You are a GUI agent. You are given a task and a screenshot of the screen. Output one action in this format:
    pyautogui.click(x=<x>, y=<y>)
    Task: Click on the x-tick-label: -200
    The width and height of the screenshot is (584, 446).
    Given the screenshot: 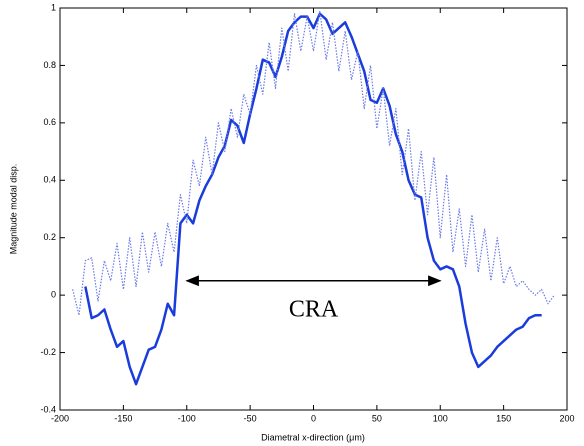 What is the action you would take?
    pyautogui.click(x=60, y=418)
    